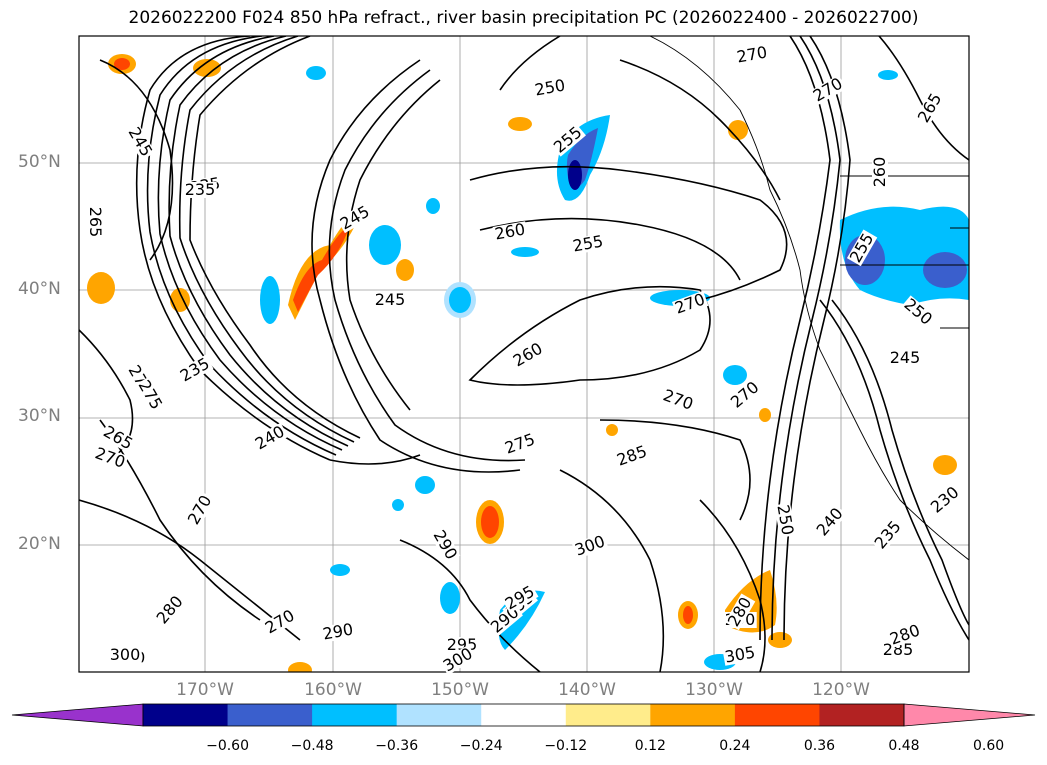 This screenshot has height=765, width=1047. What do you see at coordinates (95, 222) in the screenshot?
I see `contour-label: 265` at bounding box center [95, 222].